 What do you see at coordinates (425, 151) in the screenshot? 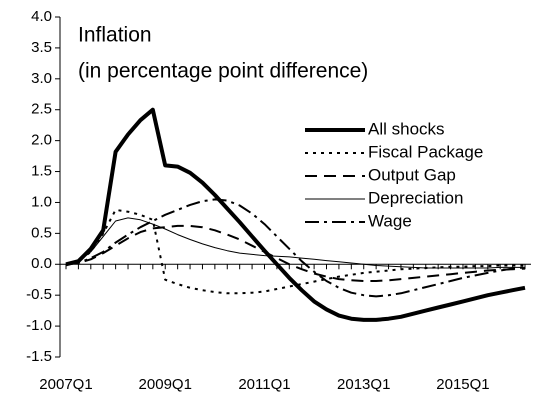
I see `legend-label: Fiscal Package` at bounding box center [425, 151].